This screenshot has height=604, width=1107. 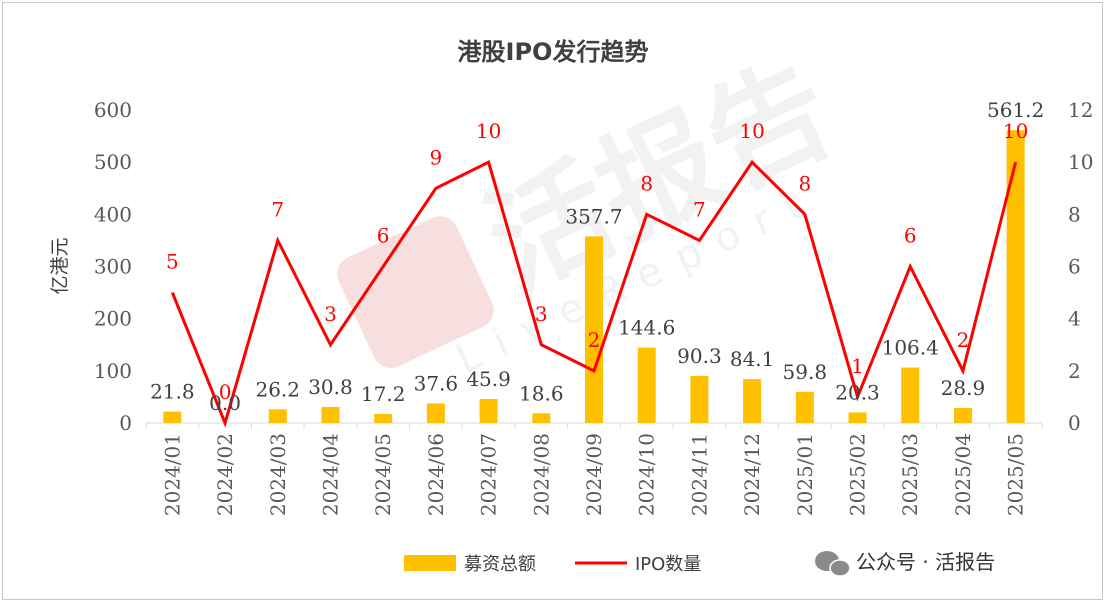 I want to click on y-left-tick-label: 300, so click(x=113, y=267).